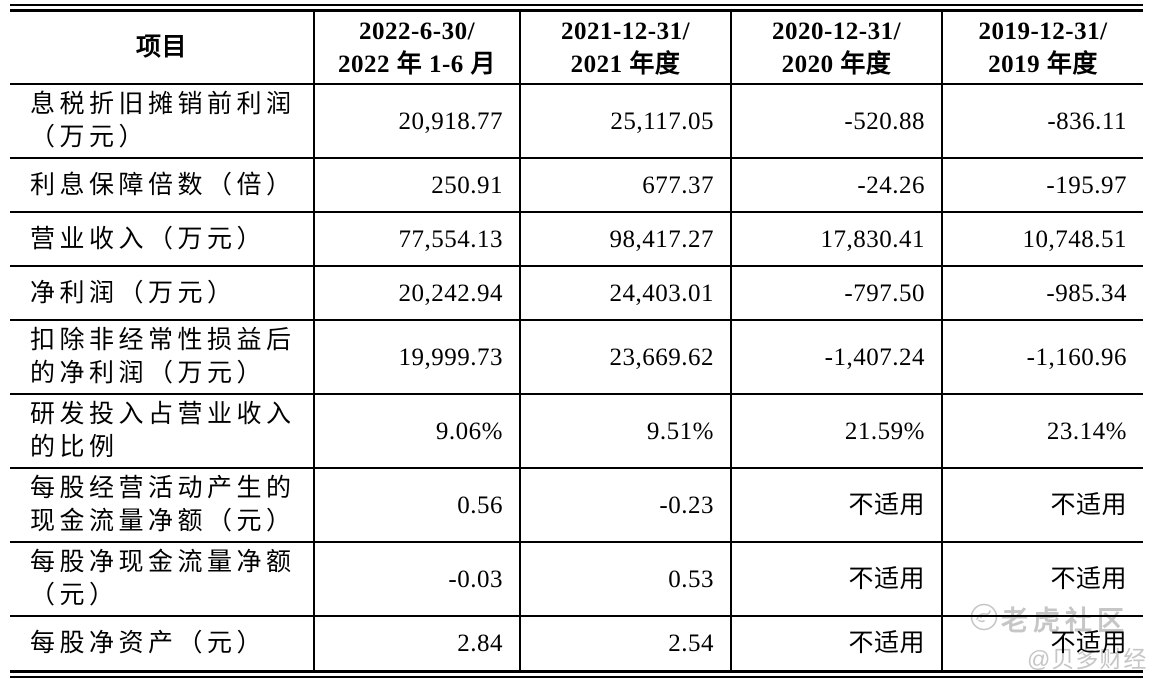  I want to click on metric-row-net-assets-per-share: 每股净资产（元） 2.84 2.54 不适用 不适用, so click(576, 643).